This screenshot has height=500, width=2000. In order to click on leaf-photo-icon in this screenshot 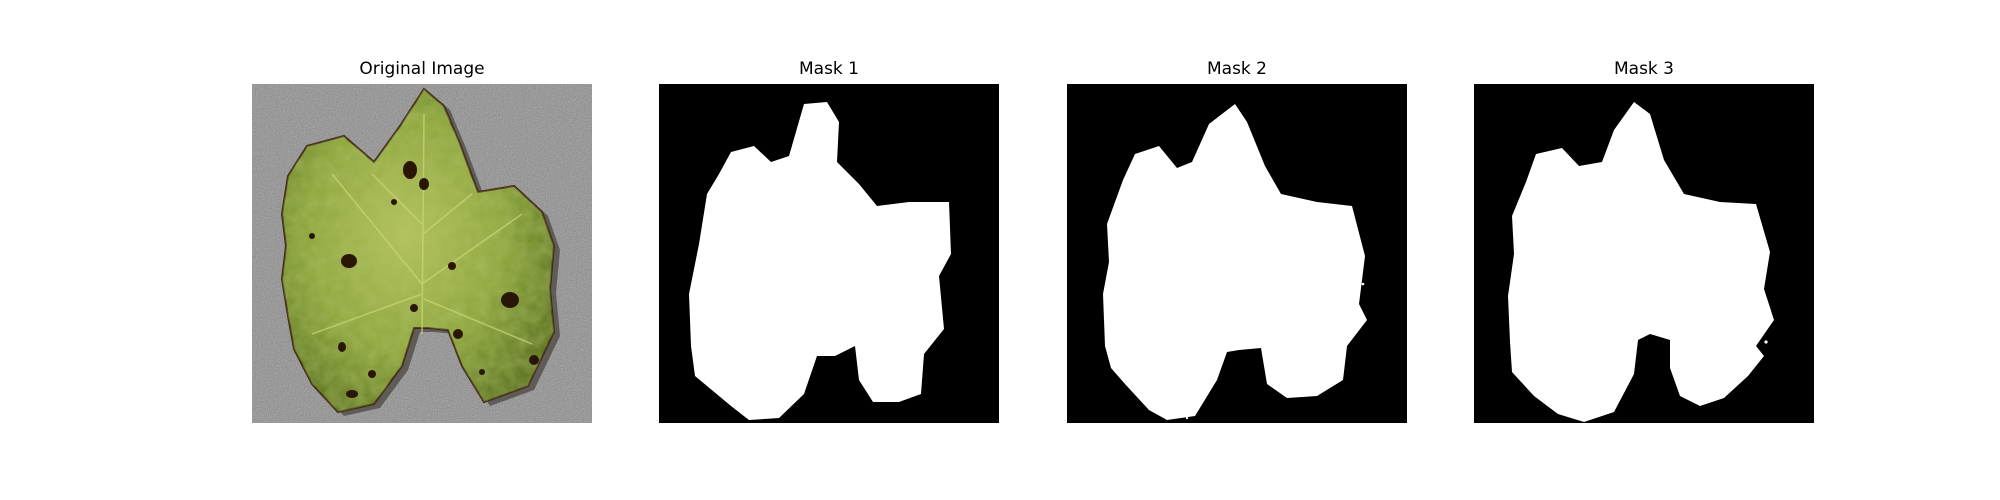, I will do `click(422, 253)`.